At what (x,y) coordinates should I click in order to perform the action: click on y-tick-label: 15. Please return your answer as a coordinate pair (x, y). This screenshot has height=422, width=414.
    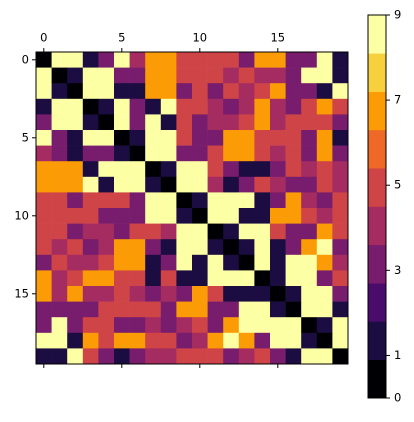
    Looking at the image, I should click on (21, 293).